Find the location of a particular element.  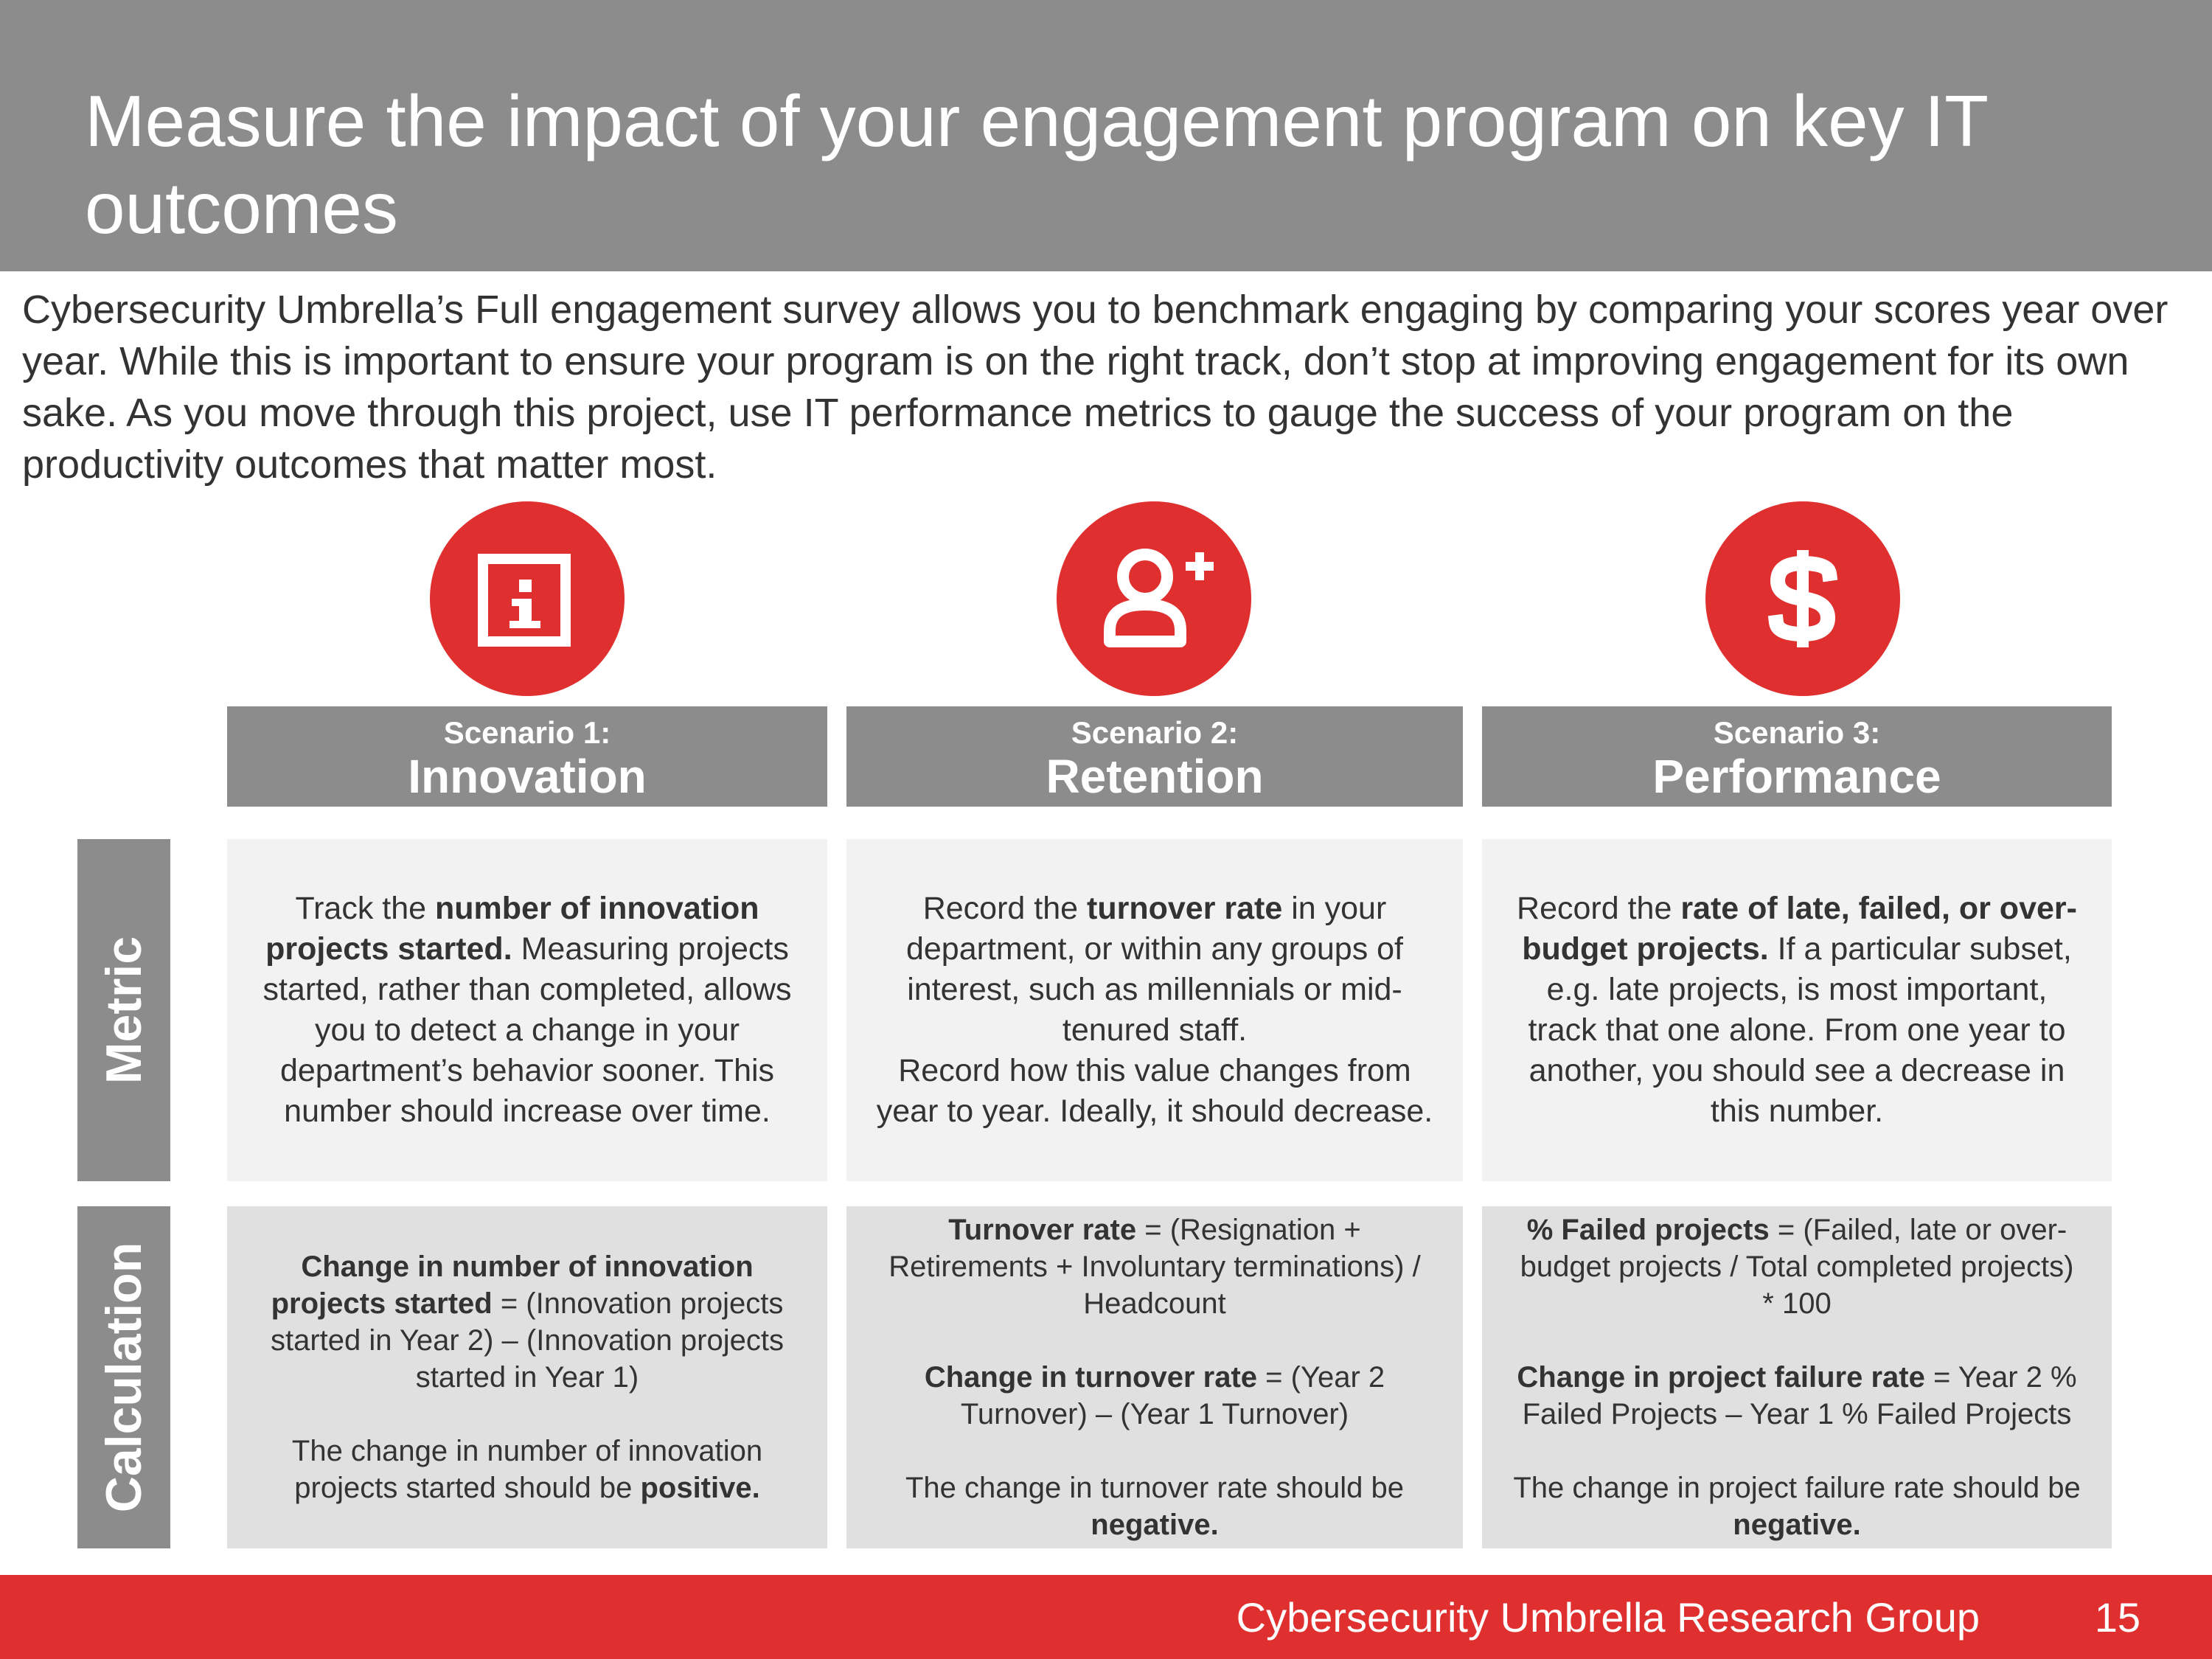

scenario-3-label: Scenario 3: is located at coordinates (1797, 732).